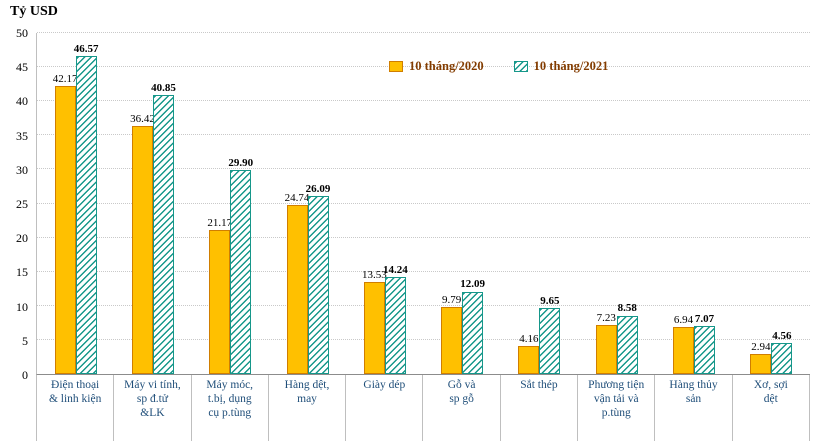 The image size is (813, 441). What do you see at coordinates (142, 243) in the screenshot?
I see `bar-series-0: 36.42` at bounding box center [142, 243].